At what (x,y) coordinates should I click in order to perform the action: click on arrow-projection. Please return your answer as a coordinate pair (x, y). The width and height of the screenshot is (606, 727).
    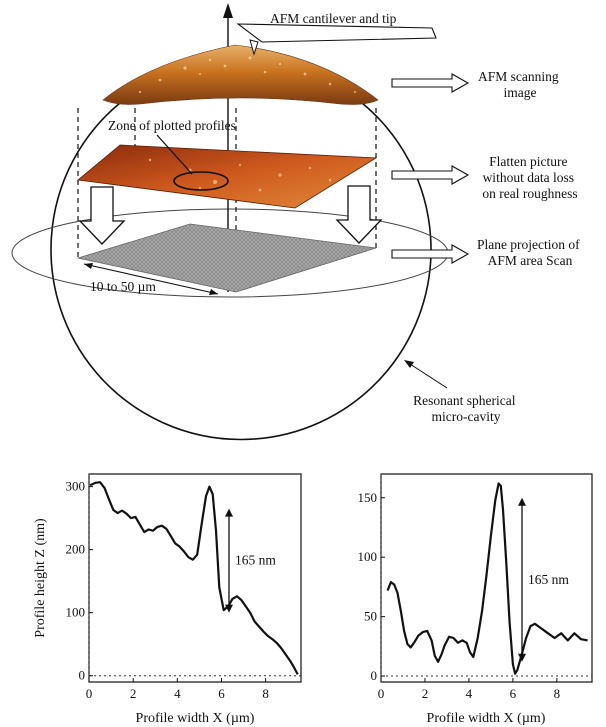
    Looking at the image, I should click on (430, 254).